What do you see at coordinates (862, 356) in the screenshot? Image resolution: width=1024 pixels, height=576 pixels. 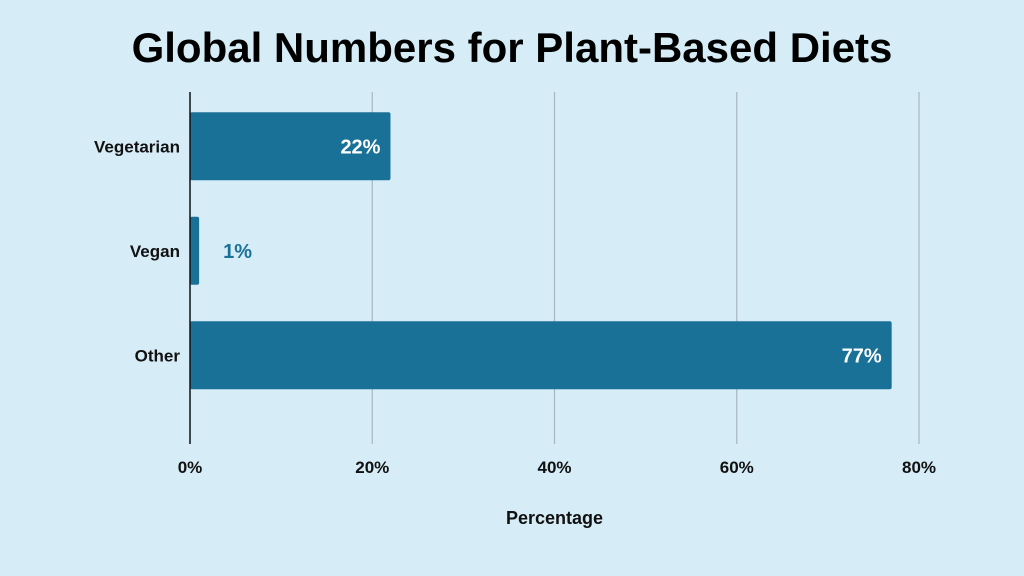 I see `data-label-other: 77%` at bounding box center [862, 356].